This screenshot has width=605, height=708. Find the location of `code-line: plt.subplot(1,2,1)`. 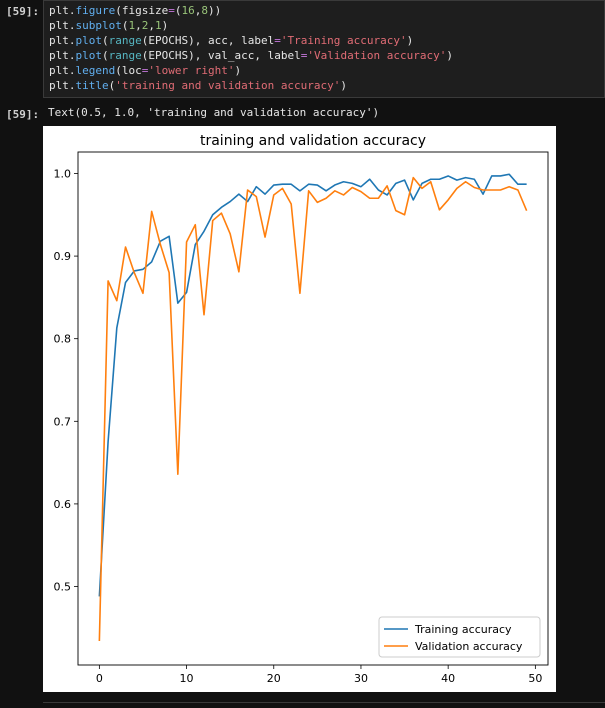

code-line: plt.subplot(1,2,1) is located at coordinates (108, 25).